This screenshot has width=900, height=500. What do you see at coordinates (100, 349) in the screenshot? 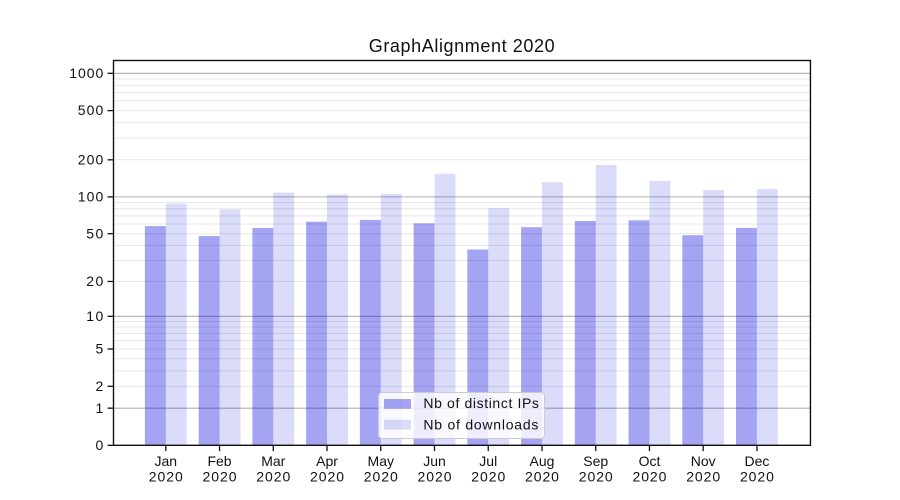
I see `svg-text: 5` at bounding box center [100, 349].